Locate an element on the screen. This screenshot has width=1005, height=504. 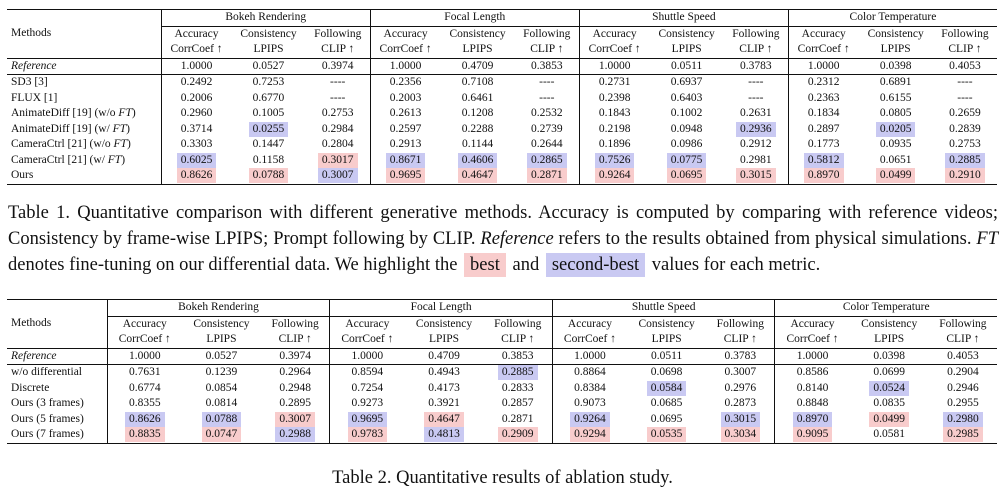
metric-subheader: LPIPS is located at coordinates (667, 340).